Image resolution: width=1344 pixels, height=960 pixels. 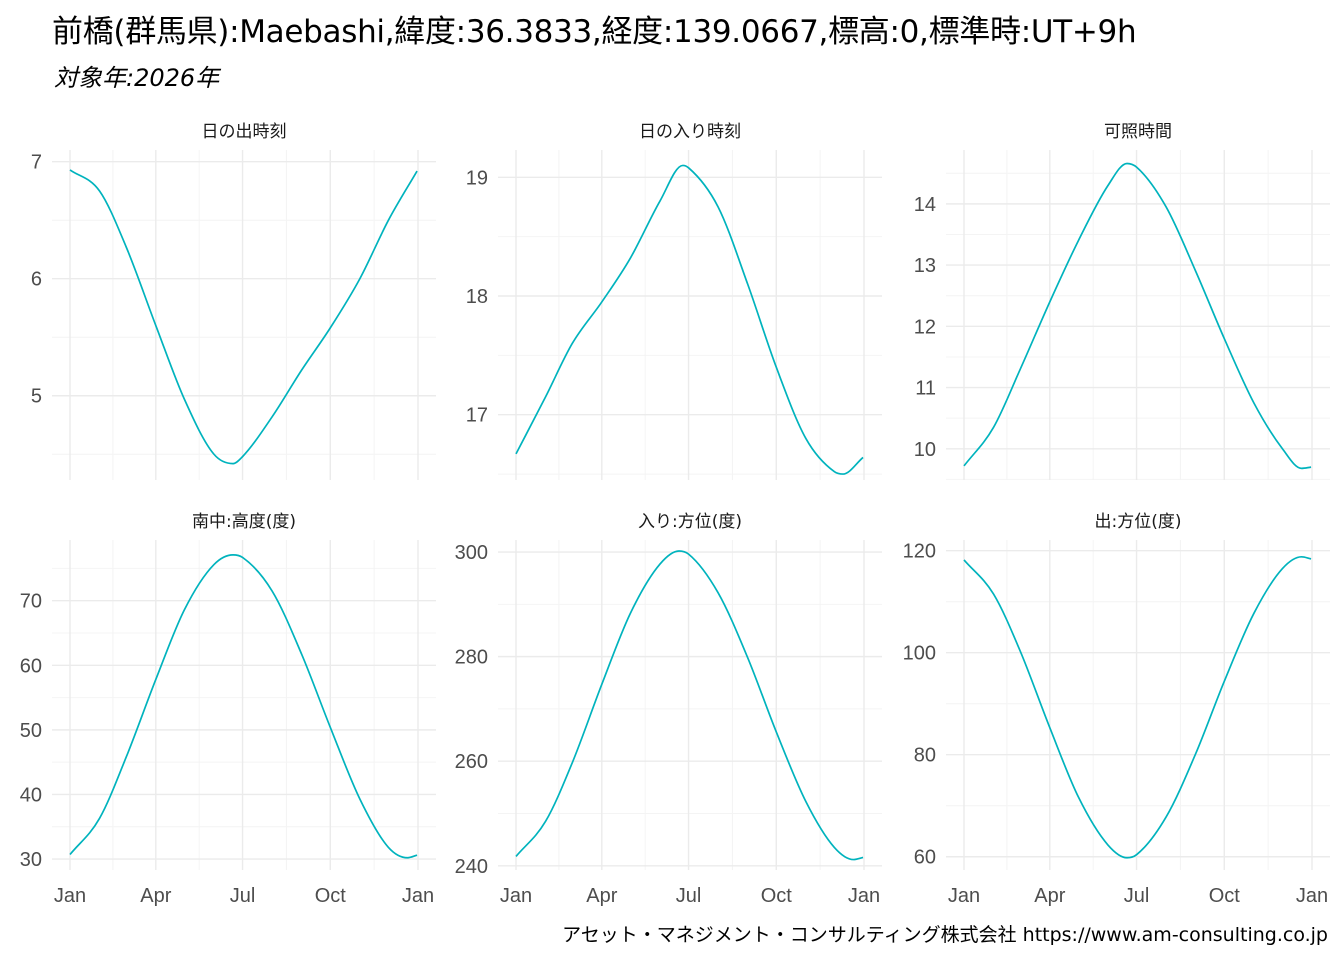 I want to click on facet-label: 日の入り時刻, so click(x=690, y=132).